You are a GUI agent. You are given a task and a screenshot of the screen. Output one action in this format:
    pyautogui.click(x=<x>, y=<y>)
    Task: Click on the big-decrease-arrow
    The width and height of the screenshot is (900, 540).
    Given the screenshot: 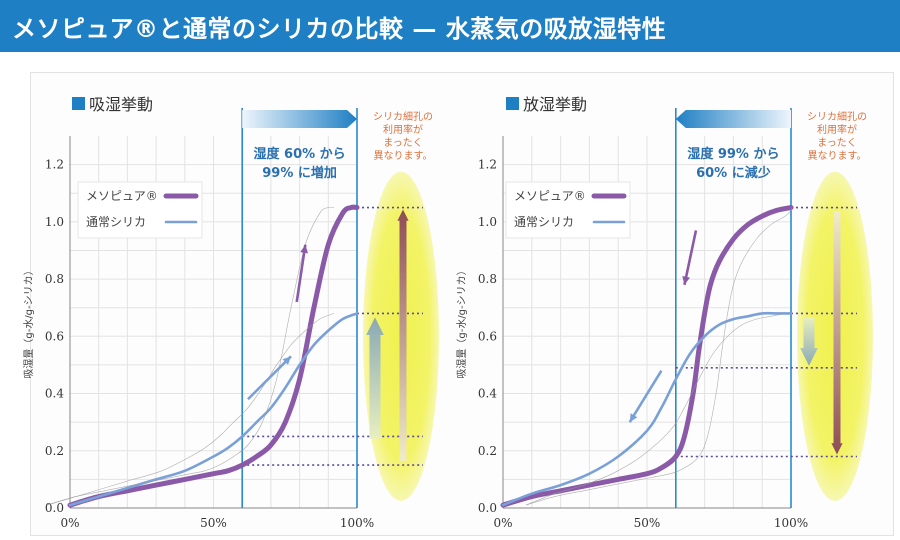 What is the action you would take?
    pyautogui.click(x=837, y=333)
    